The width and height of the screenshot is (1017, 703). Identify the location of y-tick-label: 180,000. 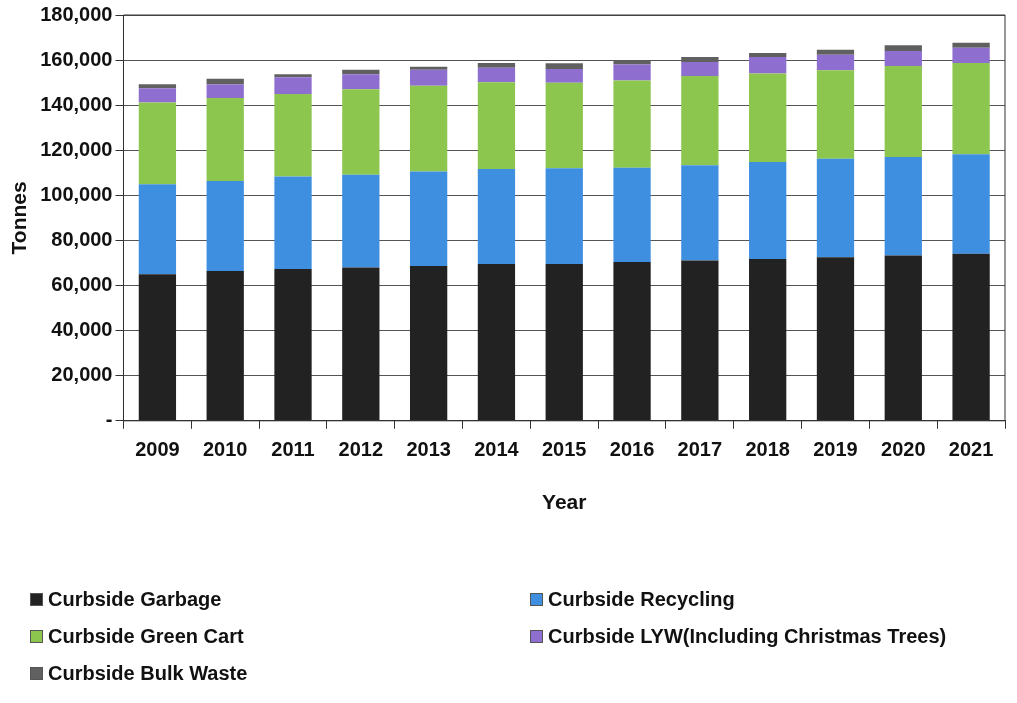
(76, 13).